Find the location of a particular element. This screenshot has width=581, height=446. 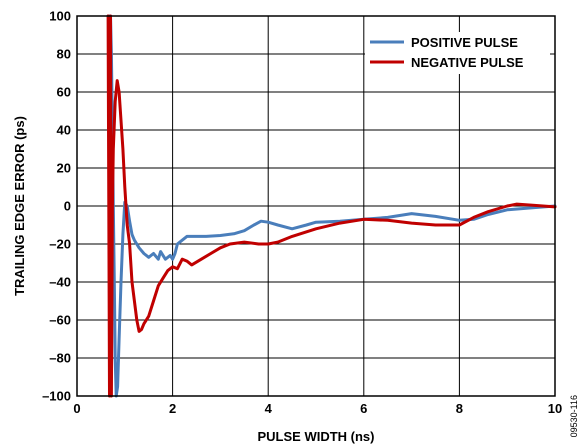

legend: POSITIVE PULSE NEGATIVE PULSE is located at coordinates (457, 53).